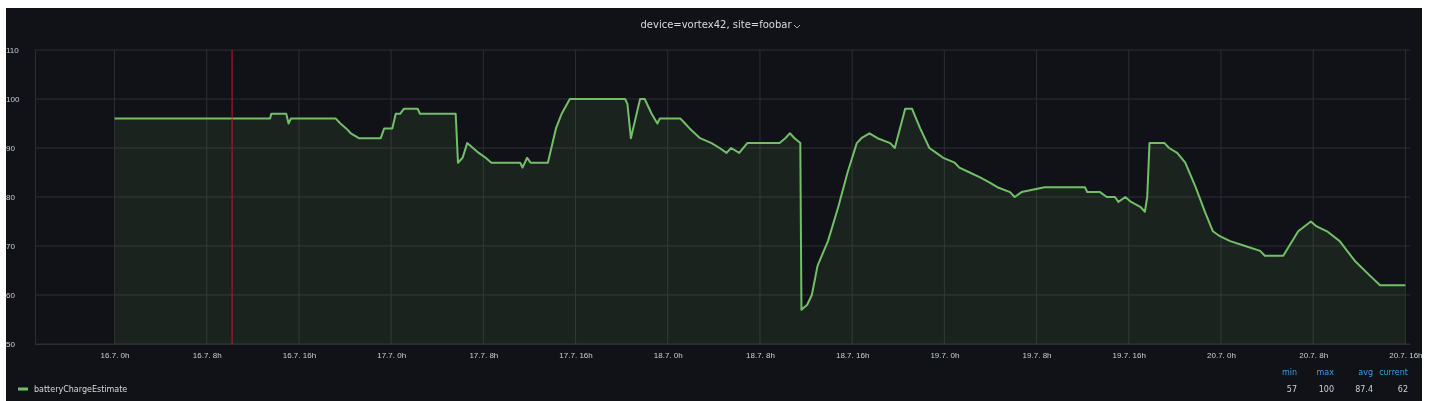 The height and width of the screenshot is (401, 1433). What do you see at coordinates (13, 51) in the screenshot?
I see `y-tick-label: 110` at bounding box center [13, 51].